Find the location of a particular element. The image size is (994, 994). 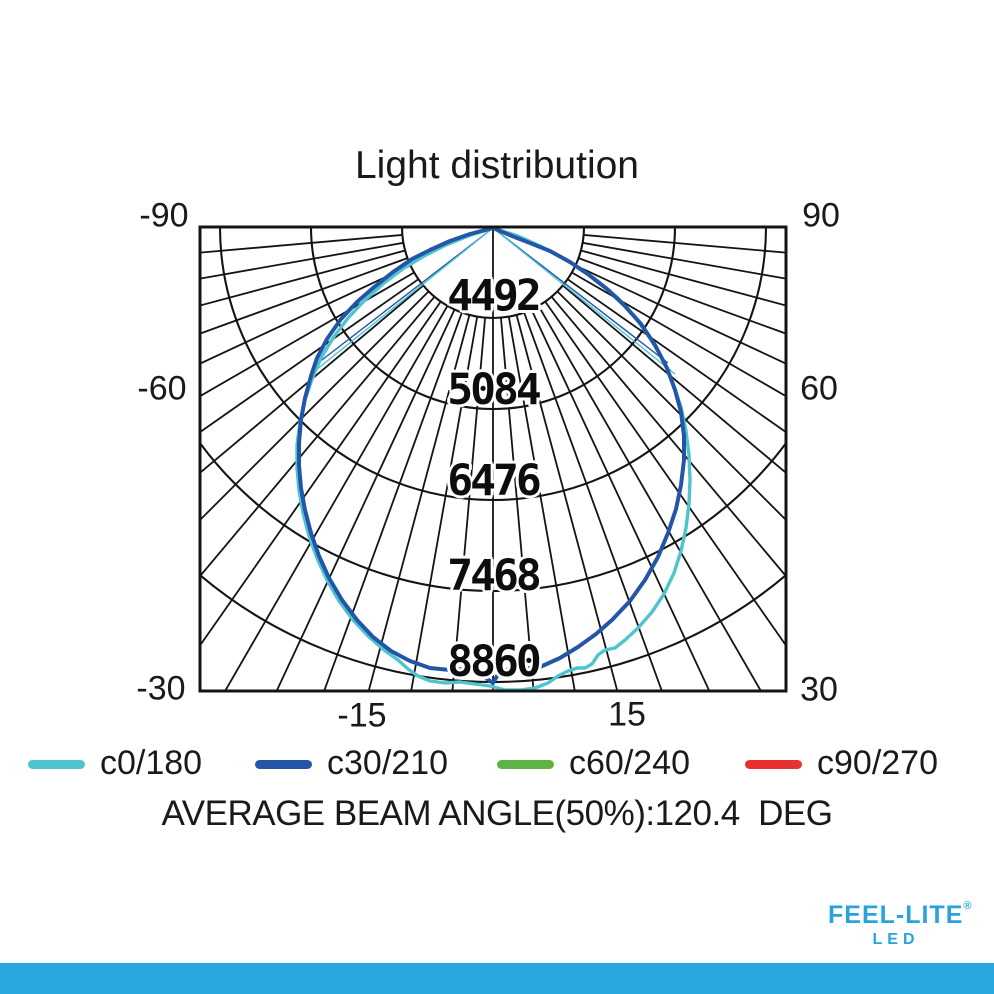

angle-label: 15 is located at coordinates (627, 714).